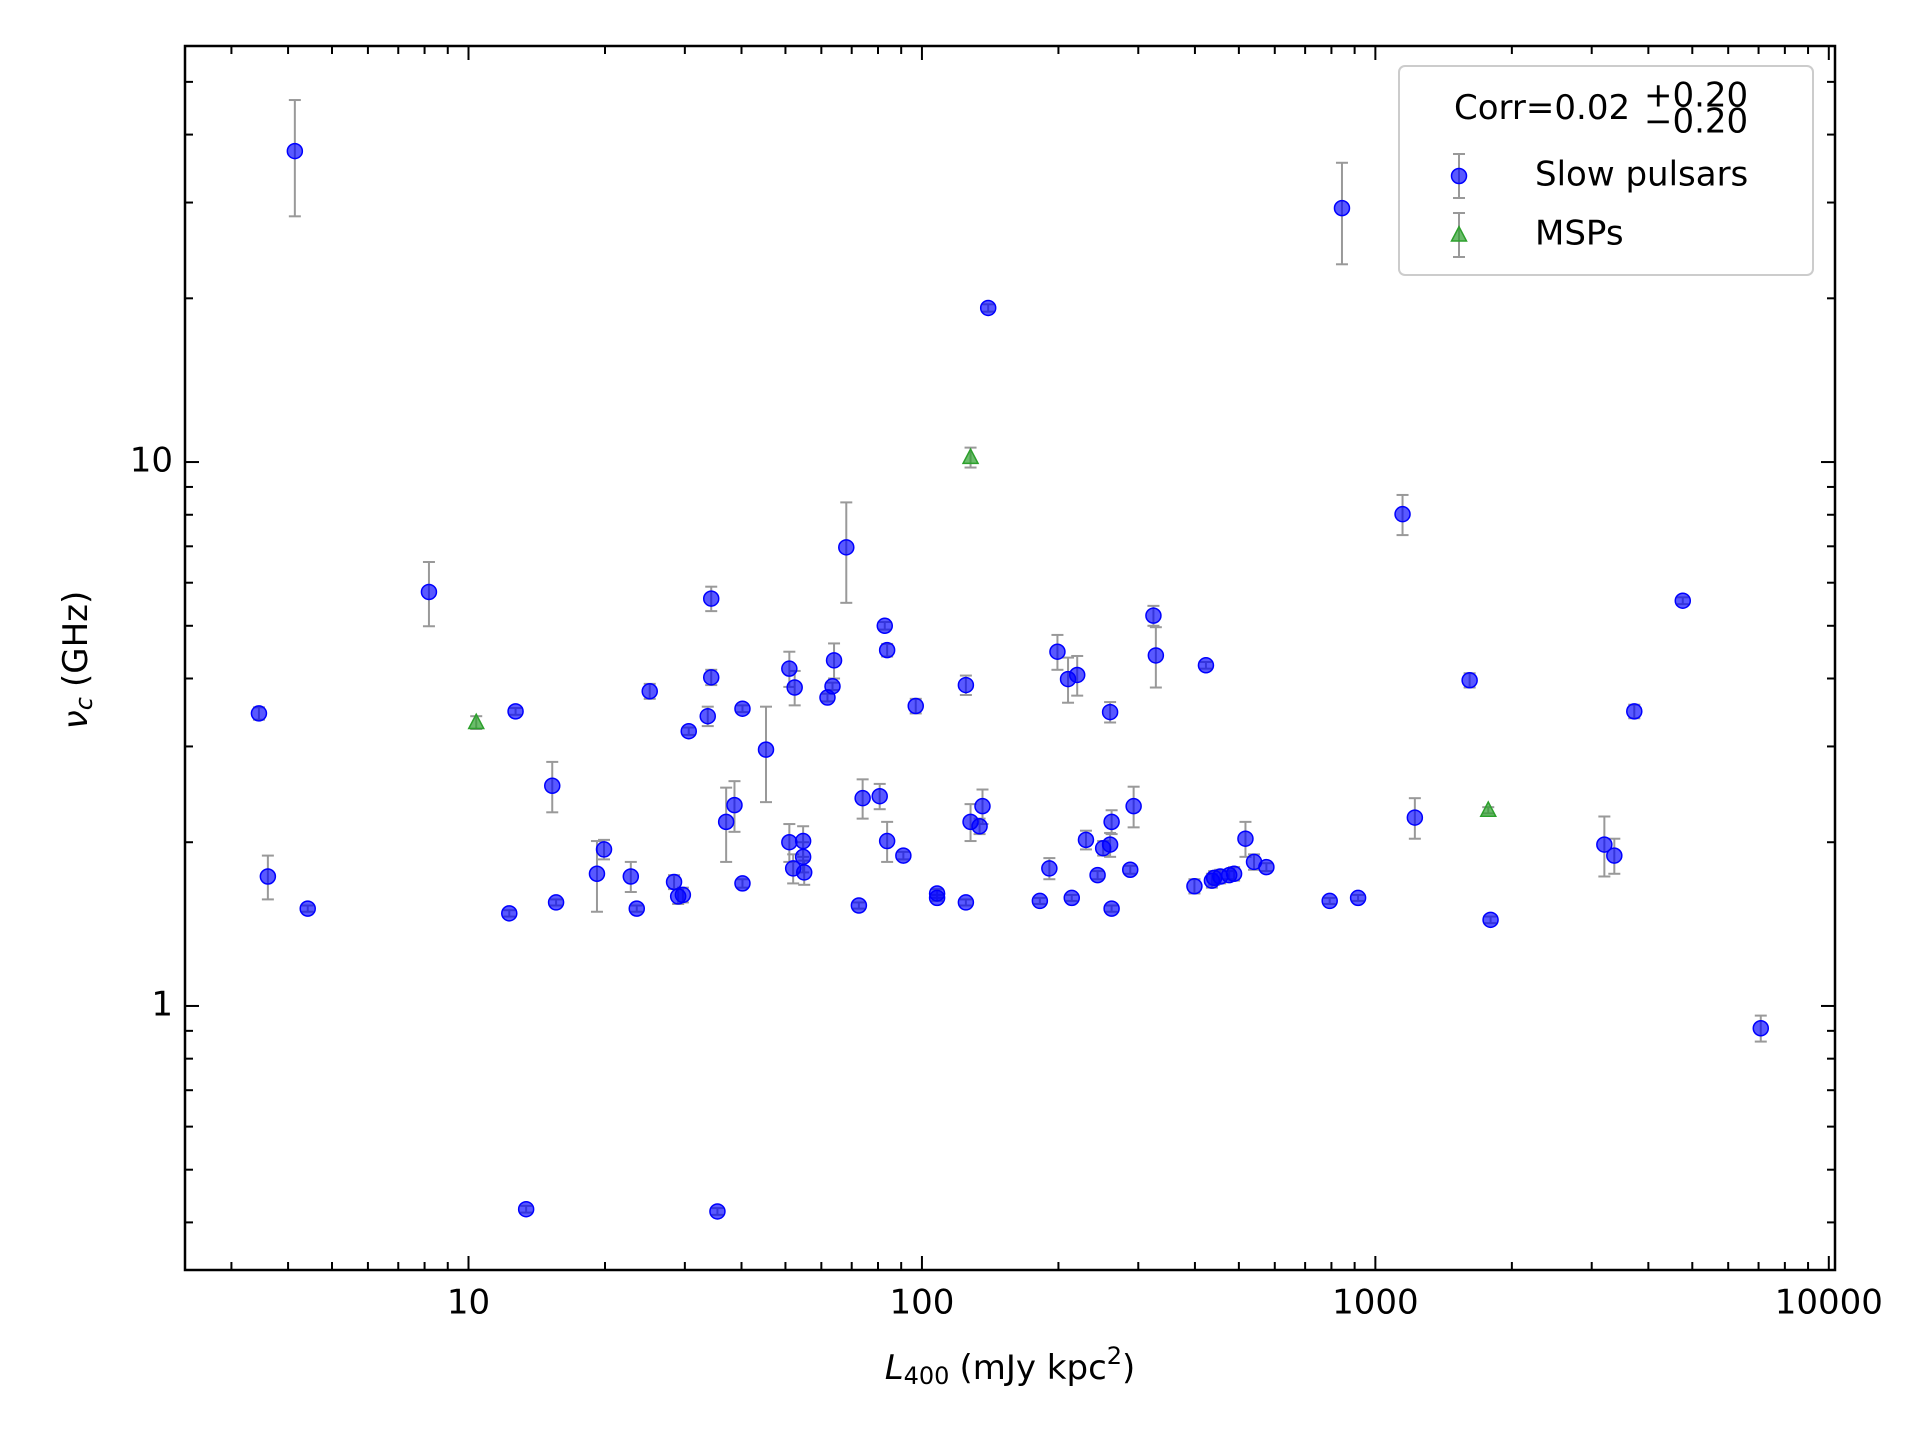  I want to click on y-tick-label: 1, so click(162, 1004).